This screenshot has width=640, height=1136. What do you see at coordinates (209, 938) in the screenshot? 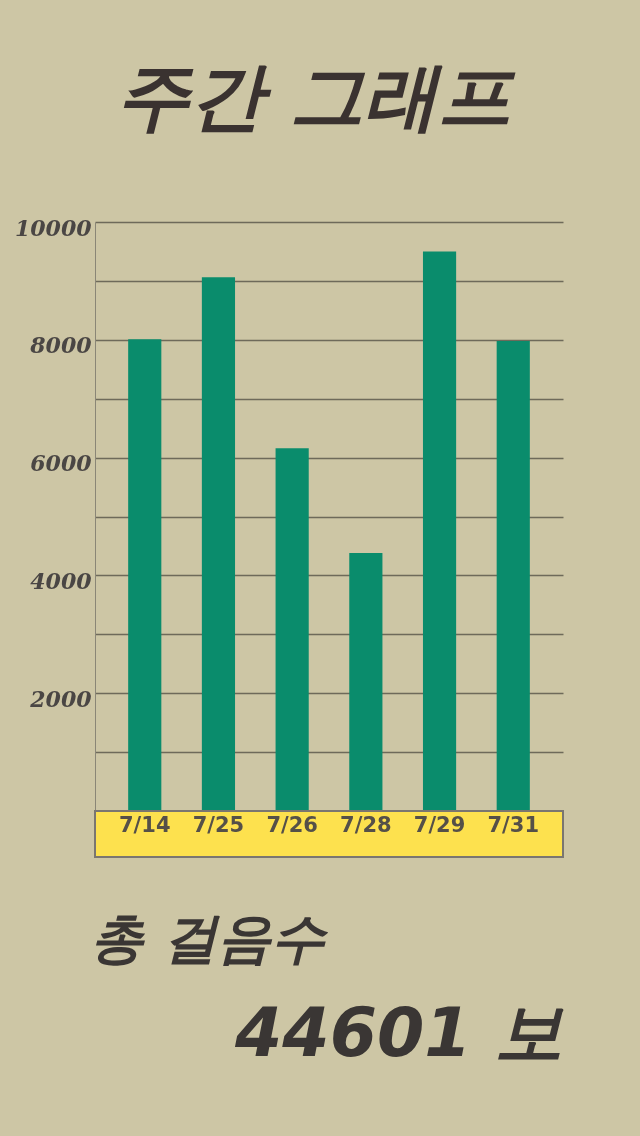
I see `text: 총 걸음수` at bounding box center [209, 938].